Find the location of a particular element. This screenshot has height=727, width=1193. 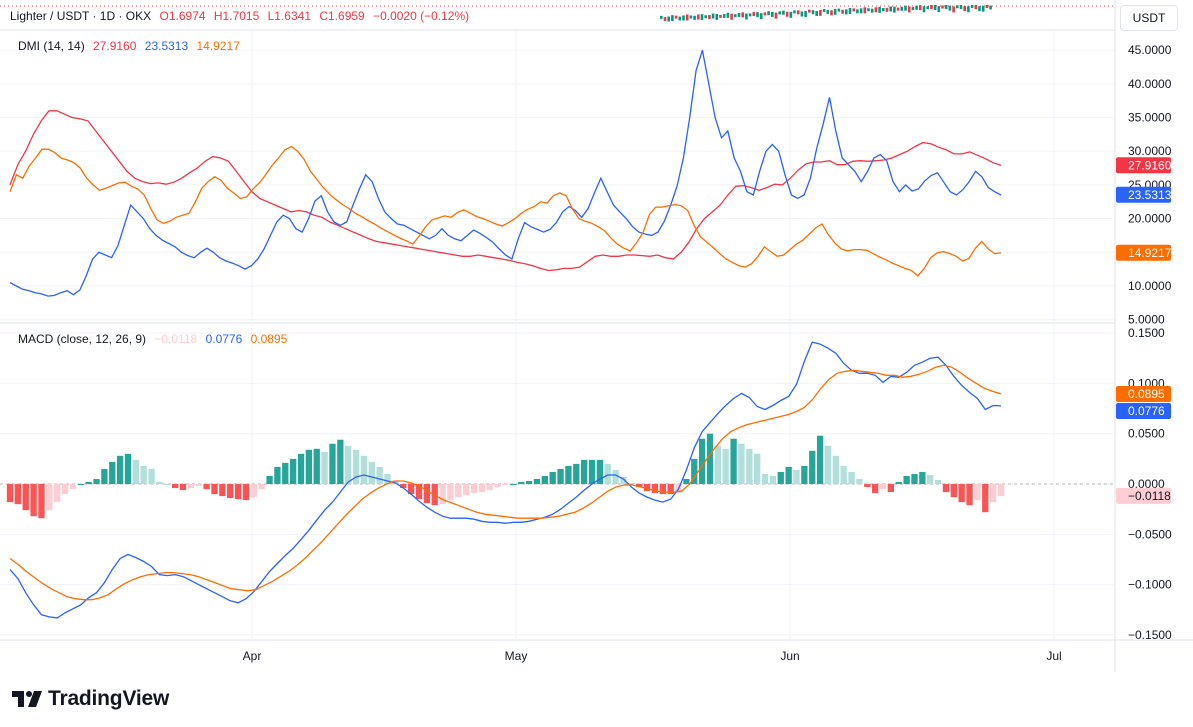

currency-unit-button: USDT is located at coordinates (1149, 18).